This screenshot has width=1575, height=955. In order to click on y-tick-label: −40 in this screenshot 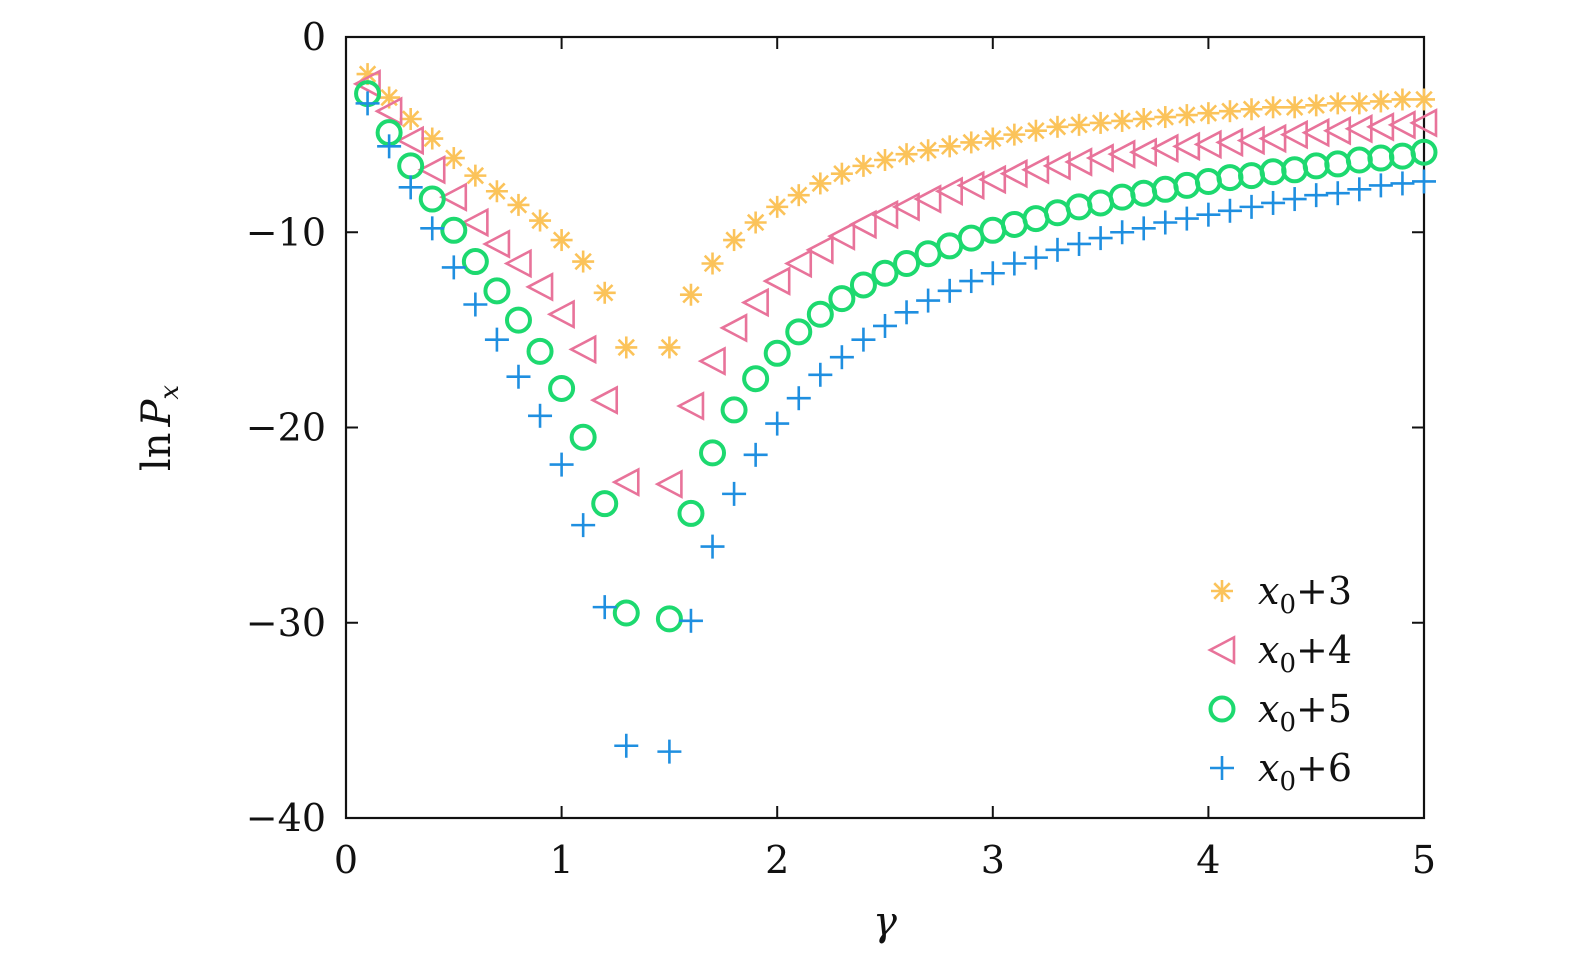, I will do `click(286, 818)`.